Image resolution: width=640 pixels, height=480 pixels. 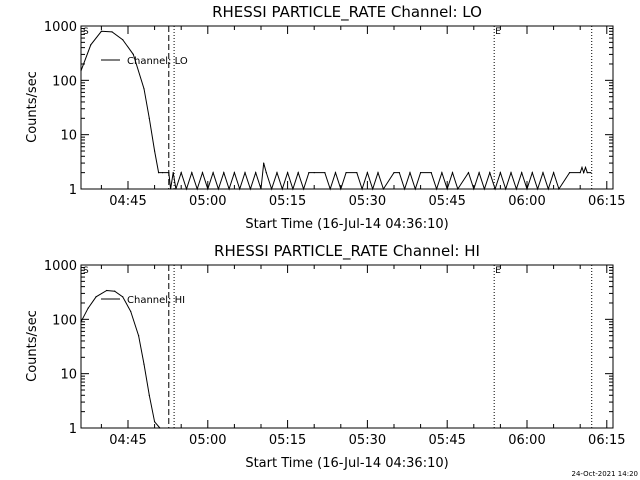 What do you see at coordinates (347, 12) in the screenshot?
I see `chart-title: RHESSI PARTICLE_RATE Channel: LO` at bounding box center [347, 12].